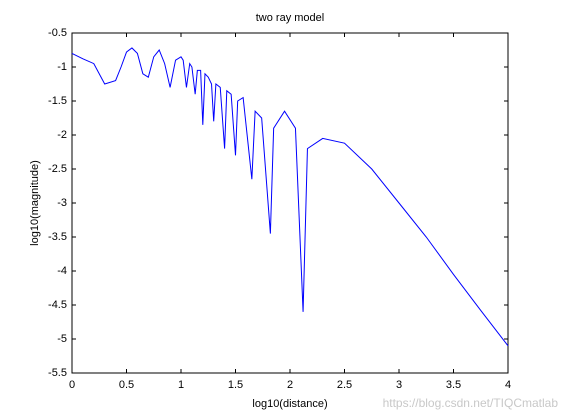 The width and height of the screenshot is (561, 420). Describe the element at coordinates (290, 385) in the screenshot. I see `x-tick-label: 2` at that location.